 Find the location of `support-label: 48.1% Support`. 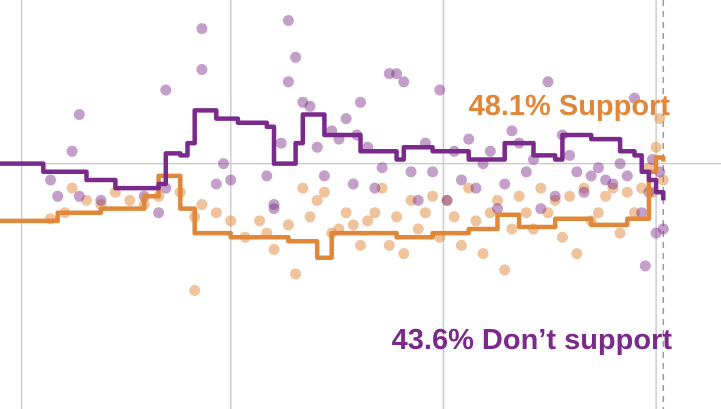

support-label: 48.1% Support is located at coordinates (570, 106).